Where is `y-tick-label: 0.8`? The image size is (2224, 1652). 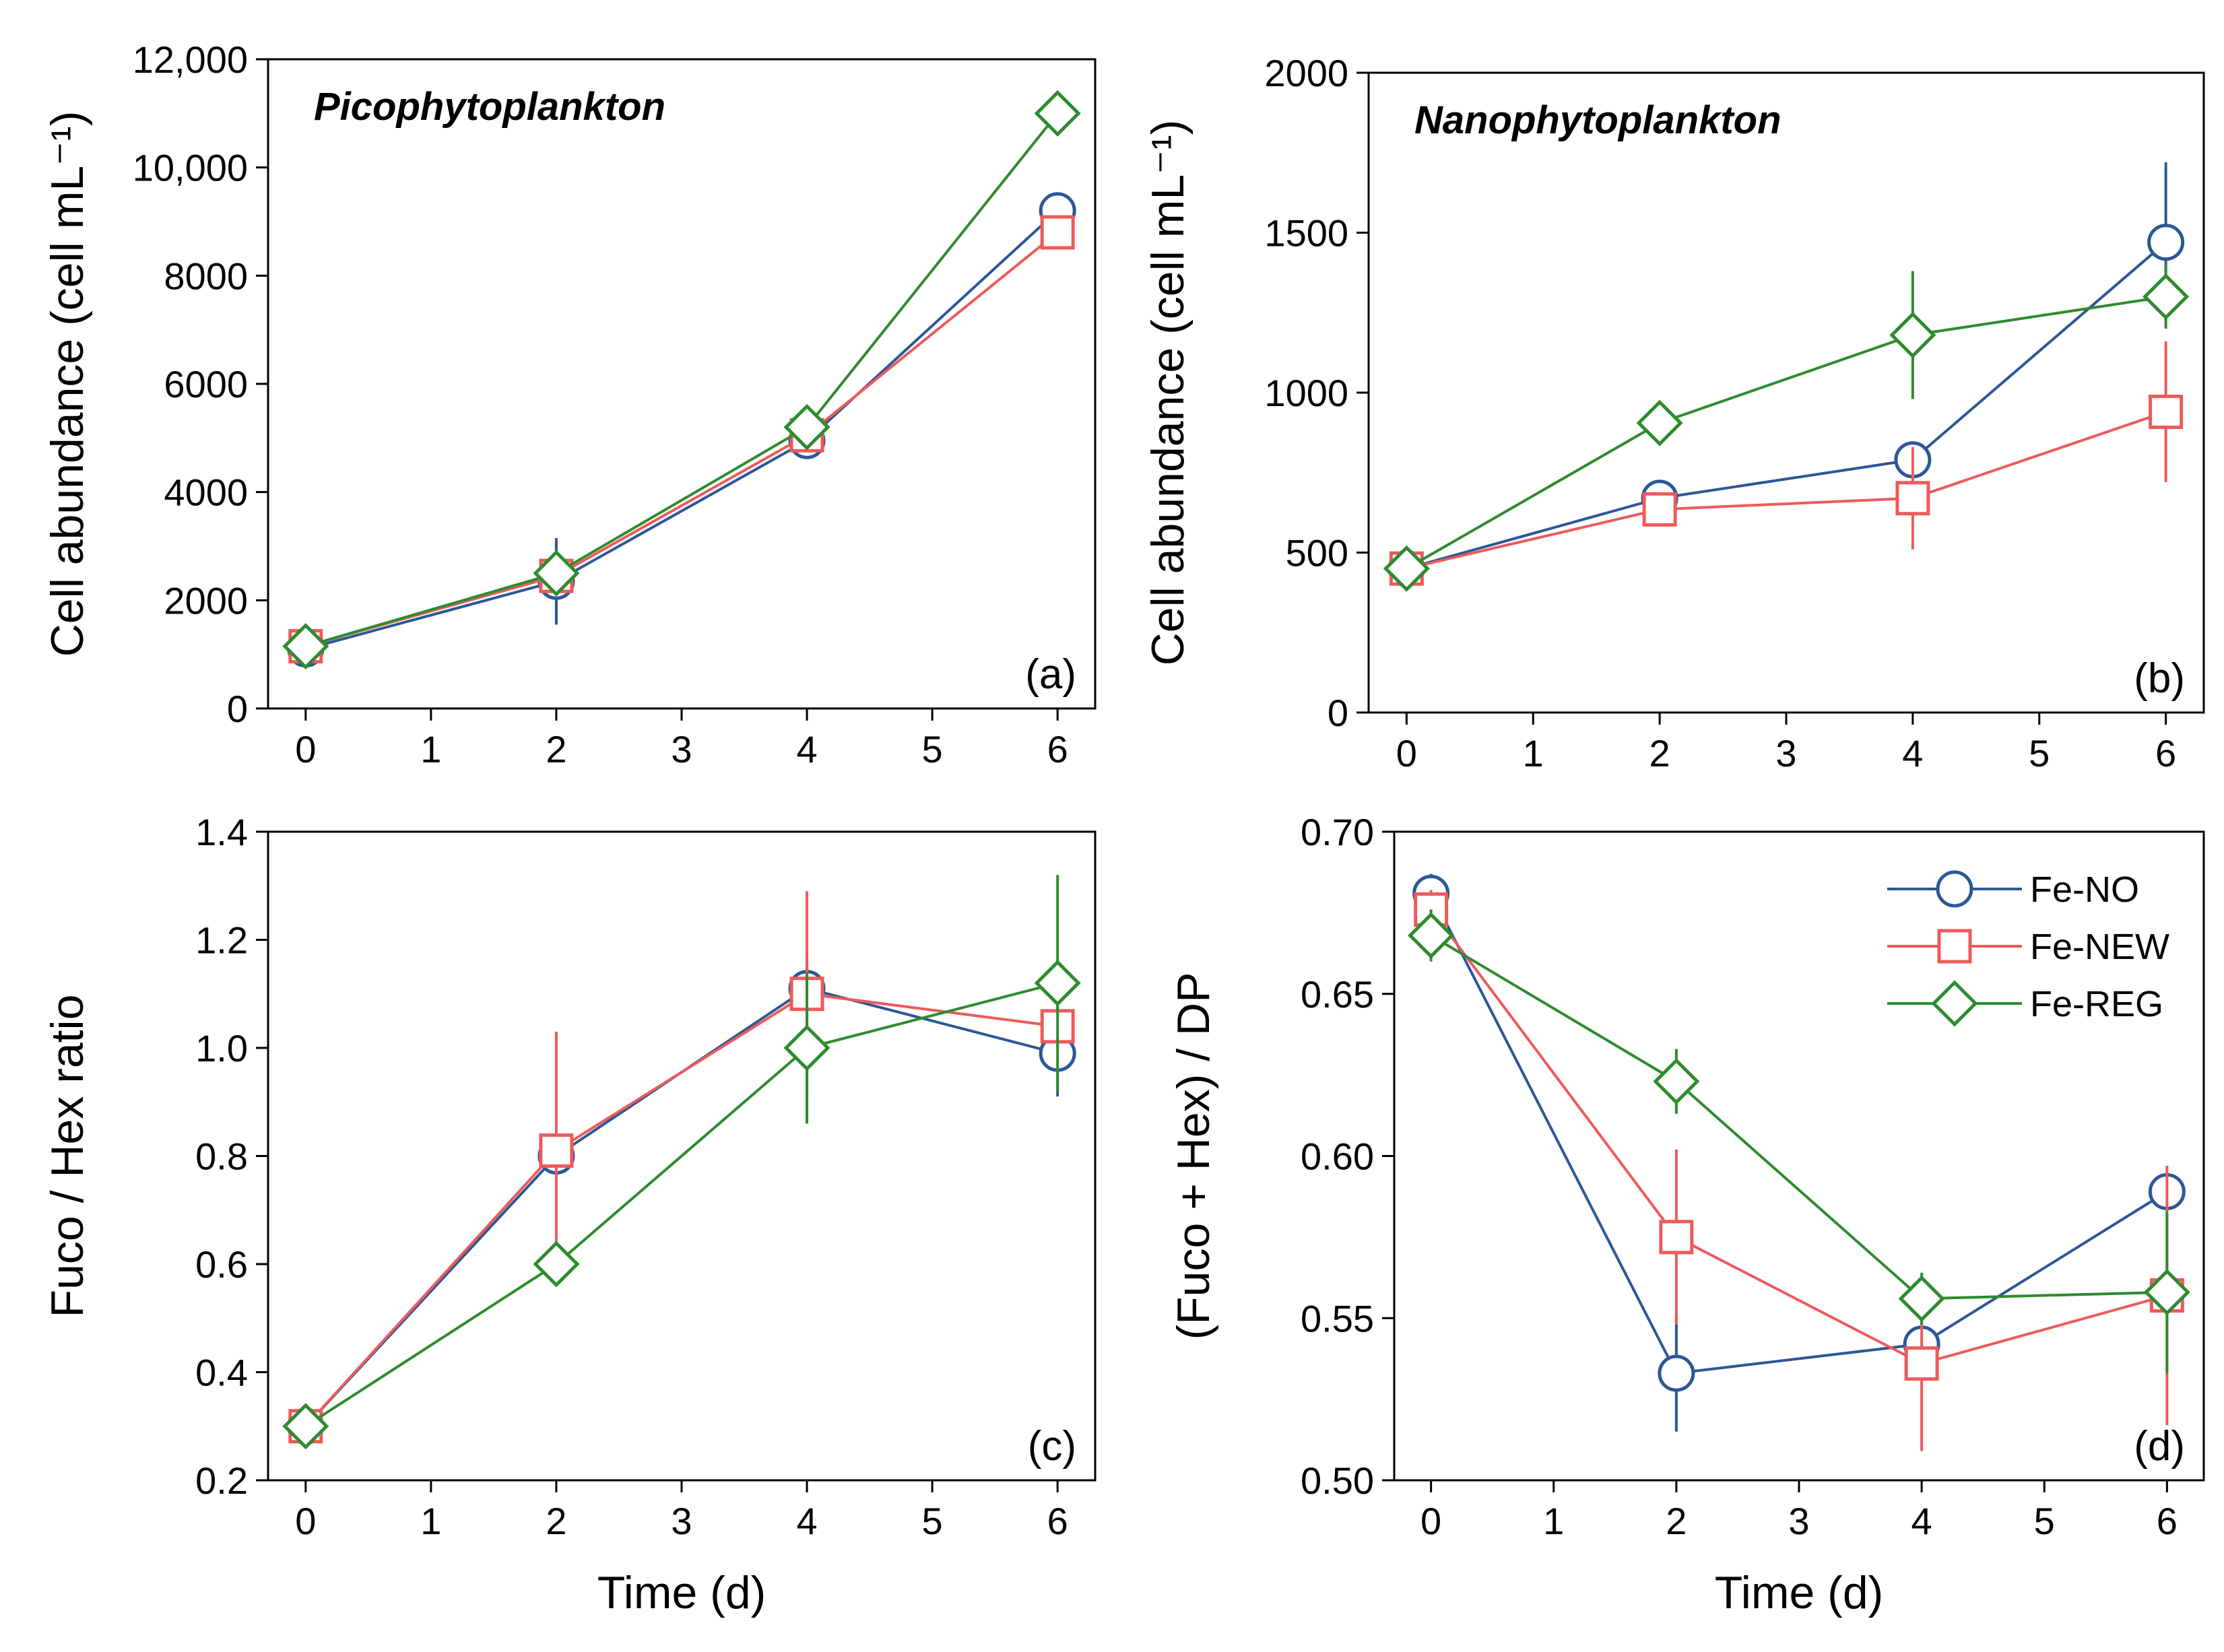
y-tick-label: 0.8 is located at coordinates (221, 1156).